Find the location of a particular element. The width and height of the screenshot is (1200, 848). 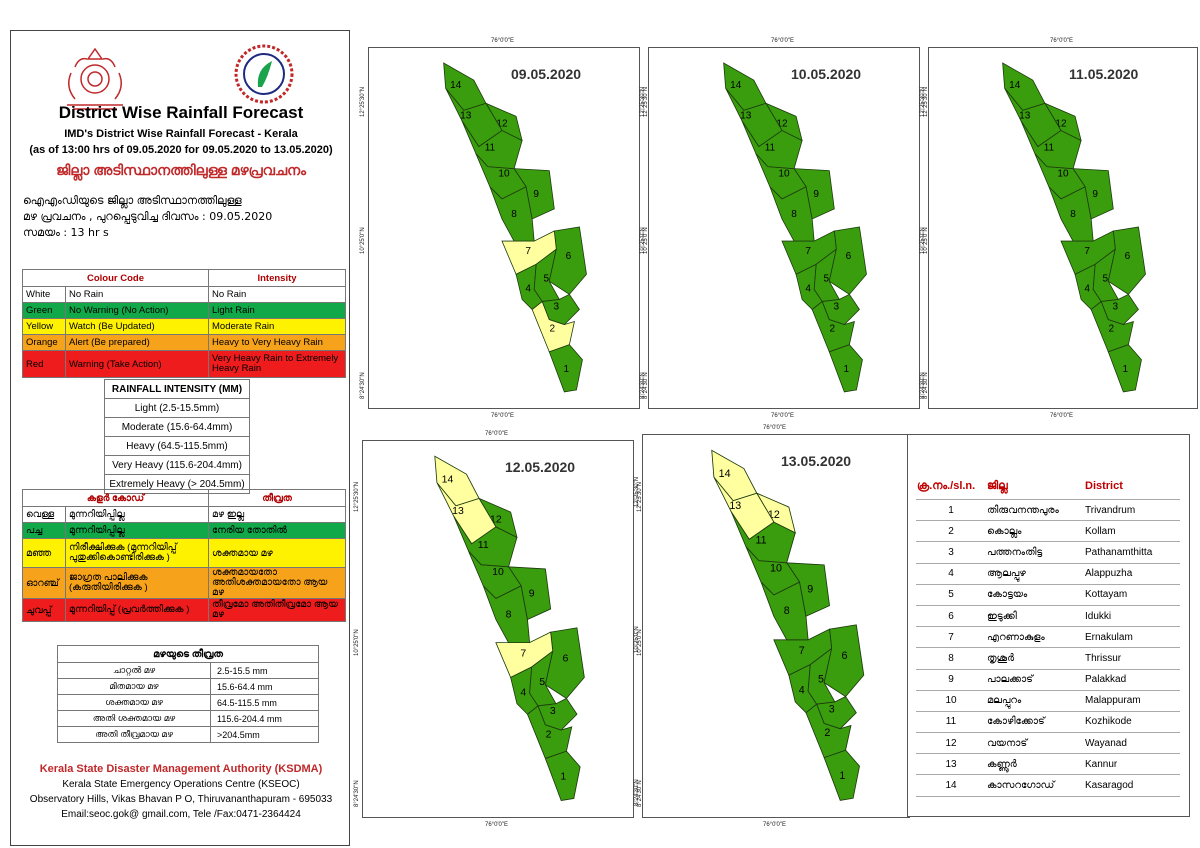

ml-colour-desc: മുന്നറിയിപ്പില്ല is located at coordinates (137, 514).